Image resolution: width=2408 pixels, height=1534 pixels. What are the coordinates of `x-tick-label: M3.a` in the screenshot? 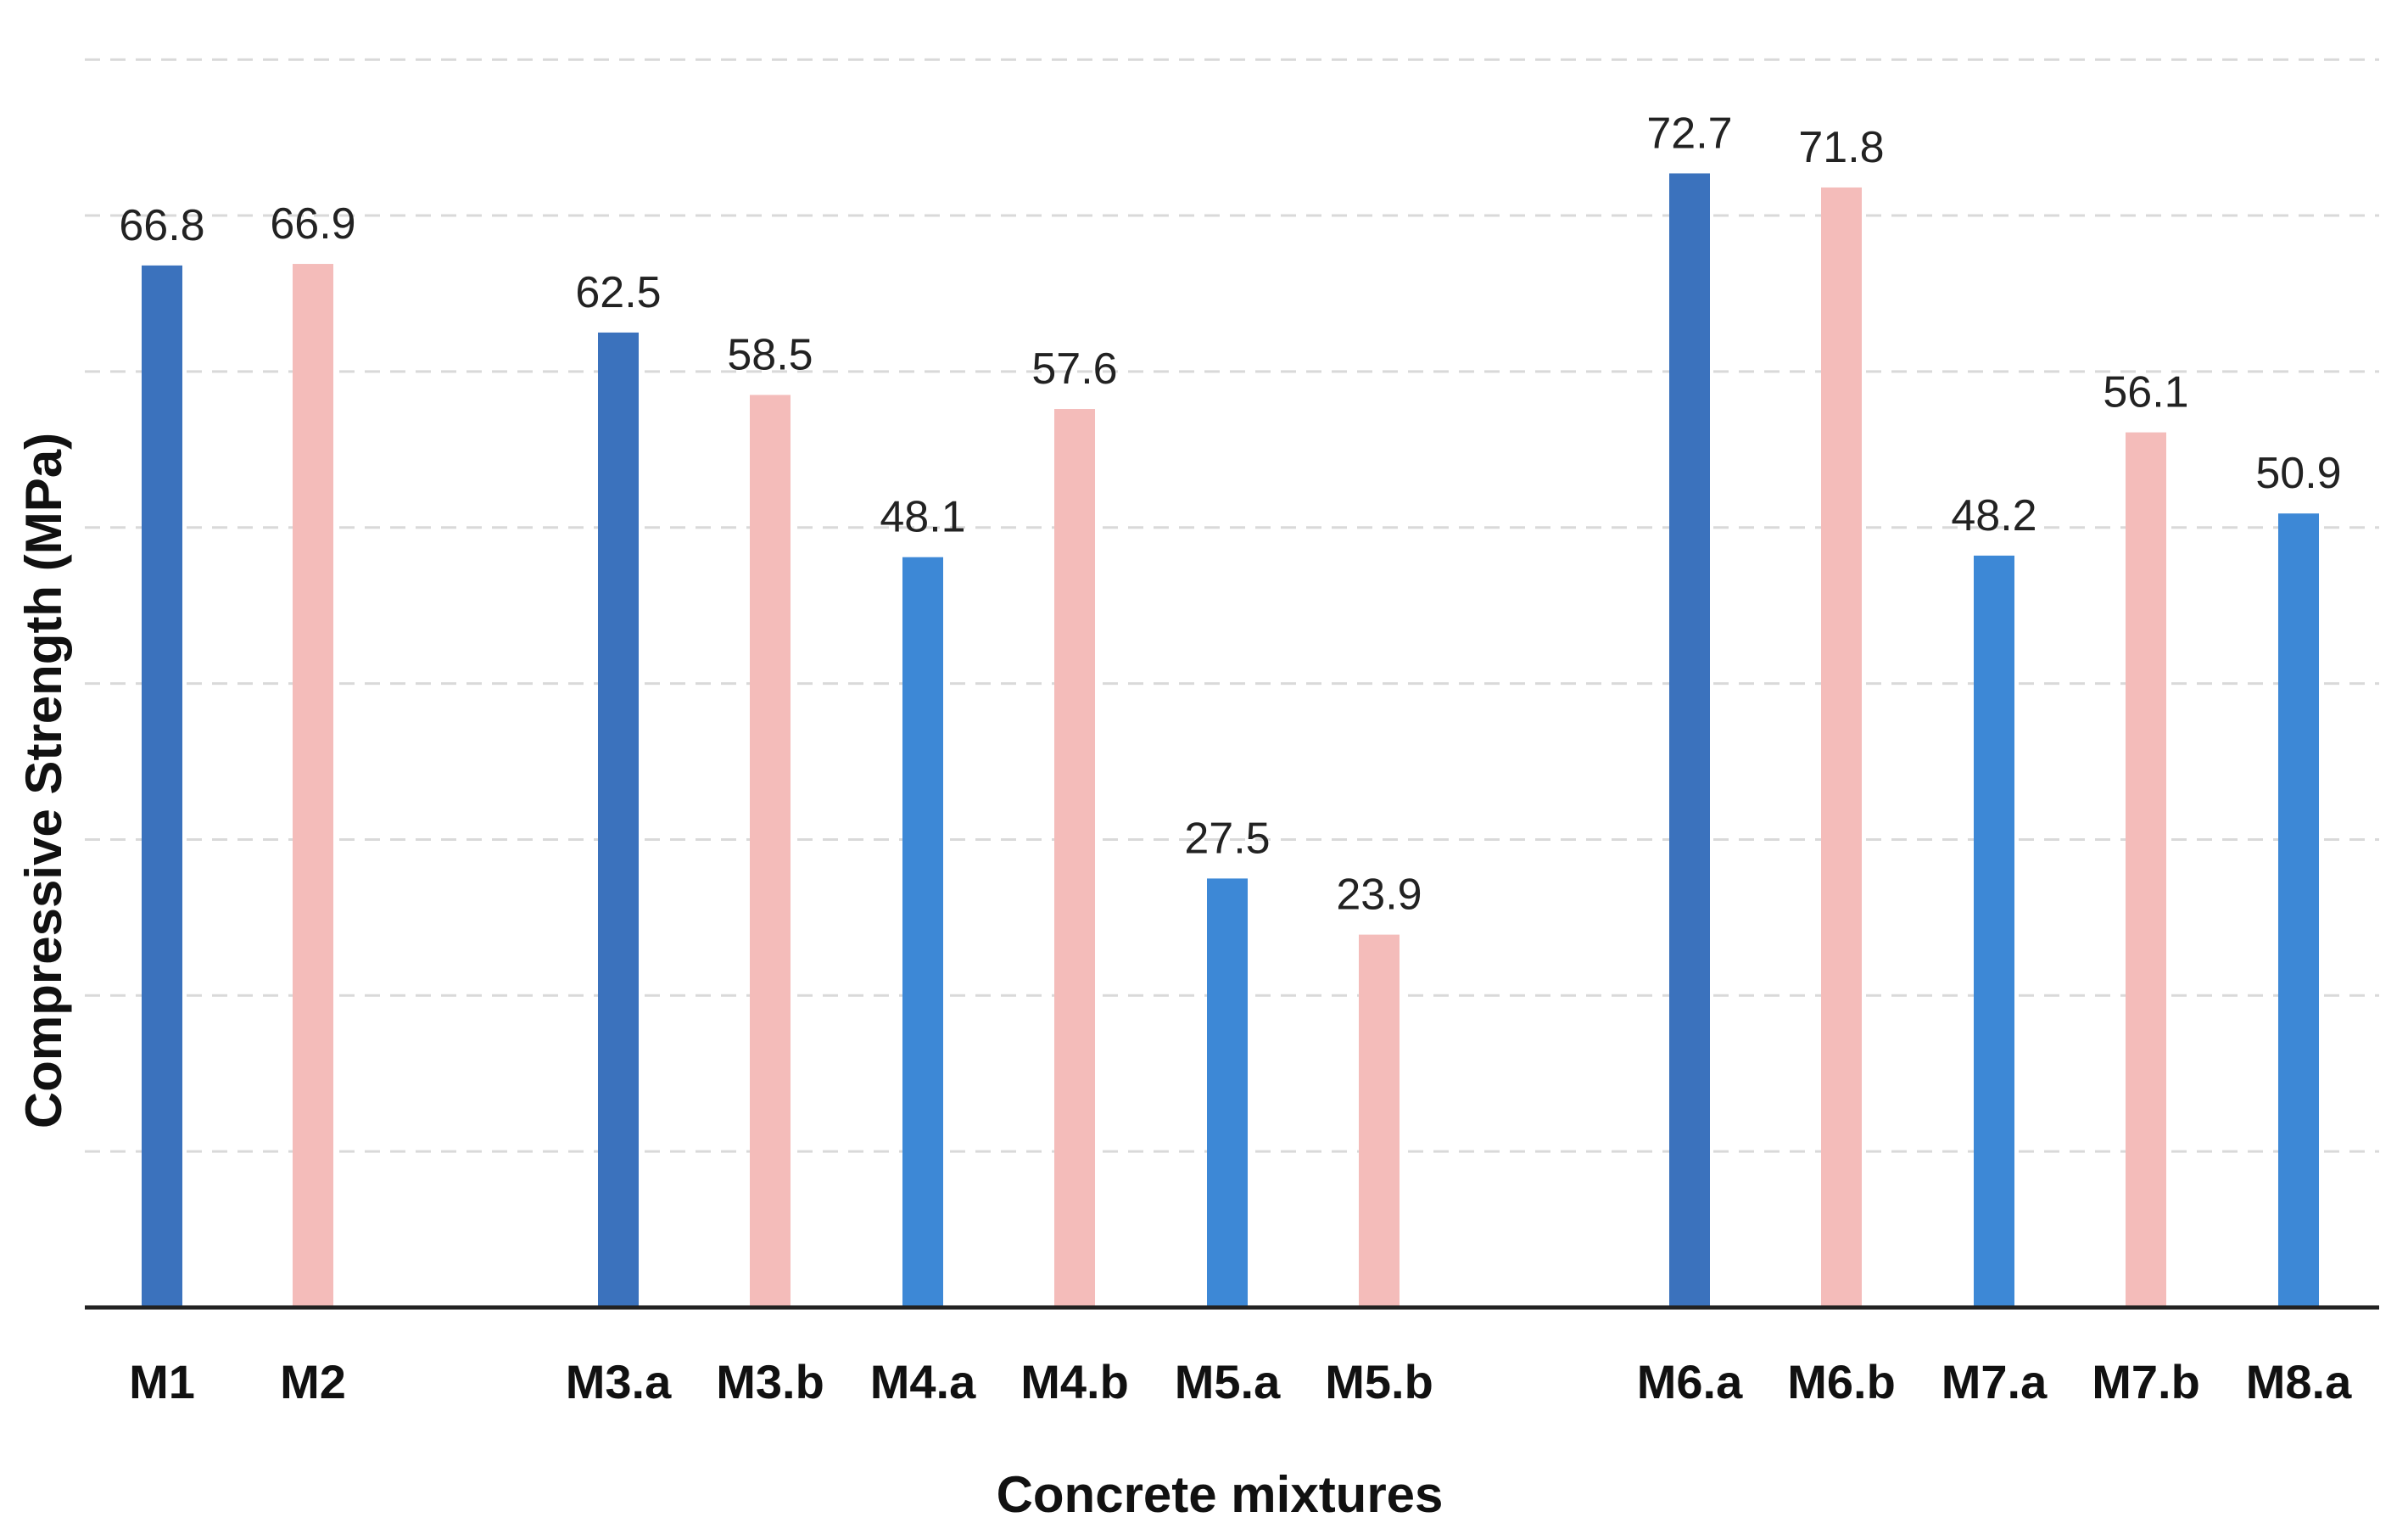 It's located at (619, 1381).